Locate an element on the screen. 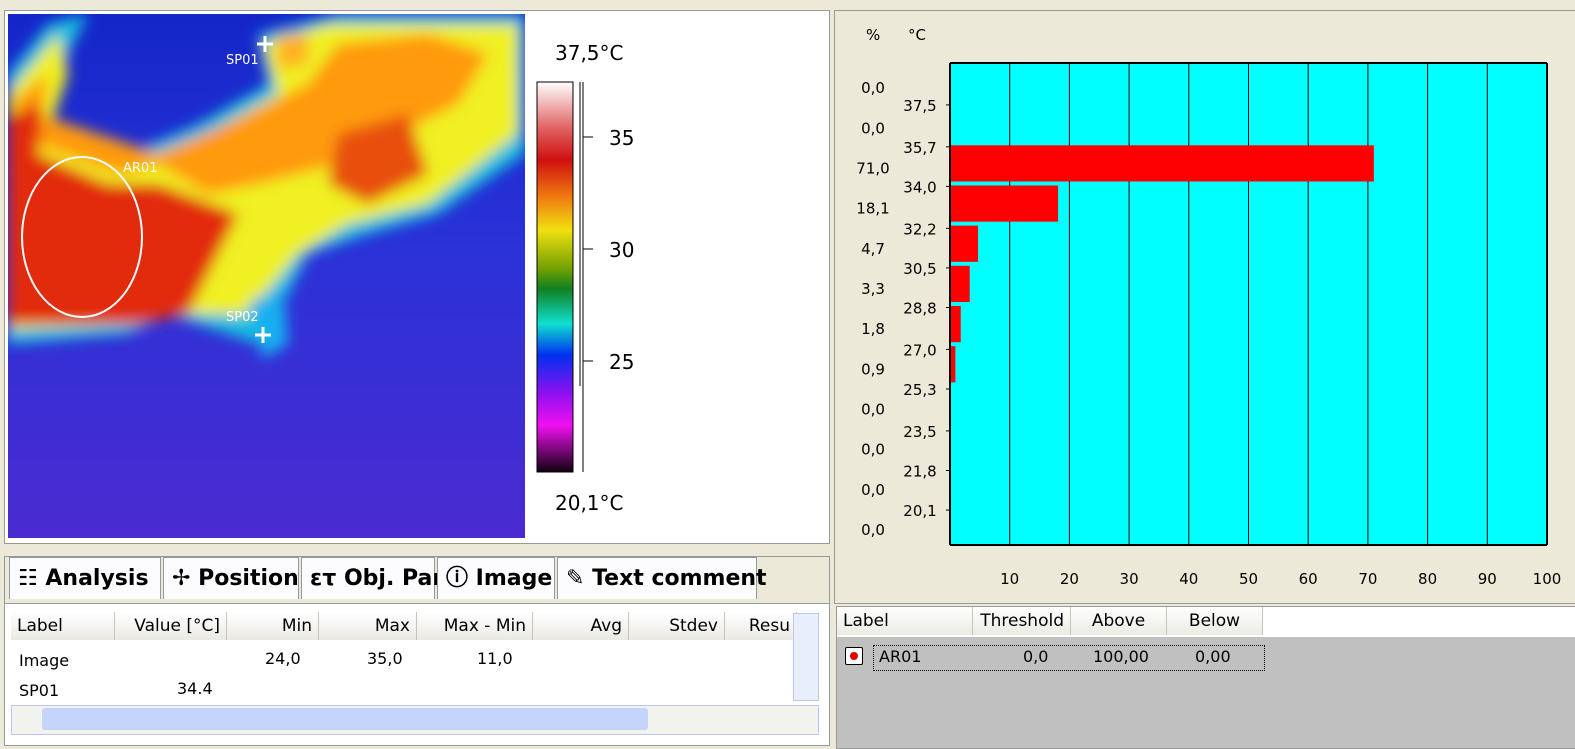 The image size is (1575, 749). y-axis-label: °C is located at coordinates (917, 35).